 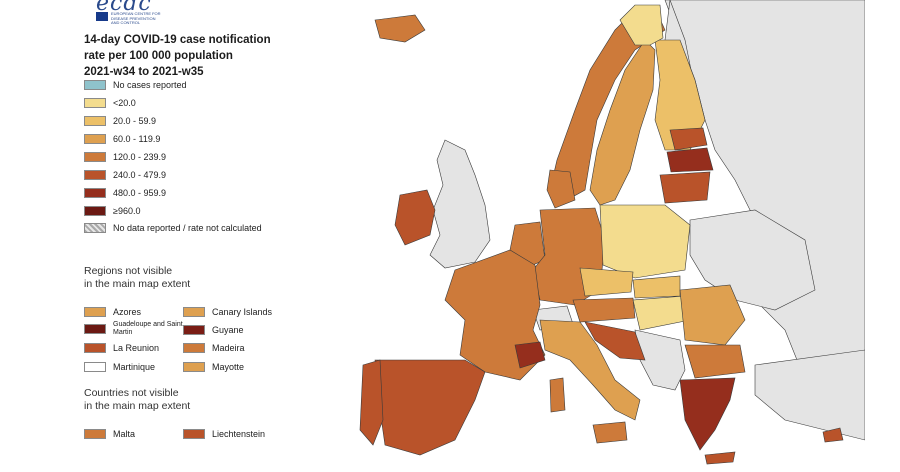 I want to click on legend-item-no-data: No data reported / rate not calculated, so click(x=173, y=228).